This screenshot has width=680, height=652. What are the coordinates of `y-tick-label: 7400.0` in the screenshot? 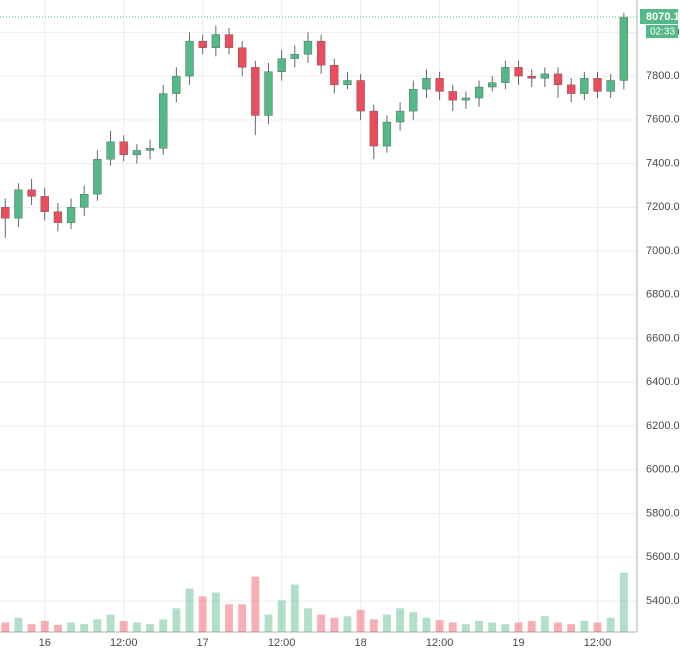 It's located at (663, 163).